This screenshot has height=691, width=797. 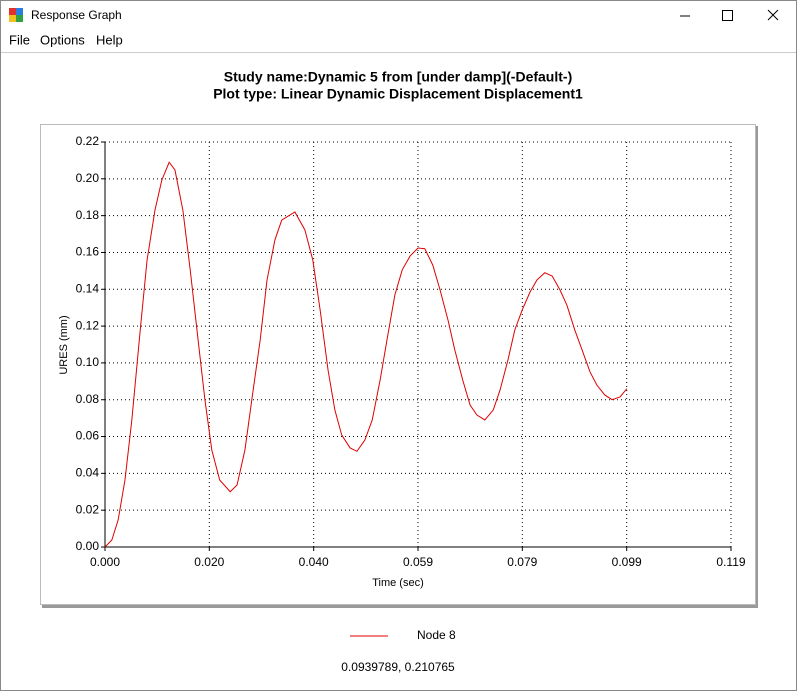 I want to click on y-tick-label: 0.20, so click(x=88, y=178).